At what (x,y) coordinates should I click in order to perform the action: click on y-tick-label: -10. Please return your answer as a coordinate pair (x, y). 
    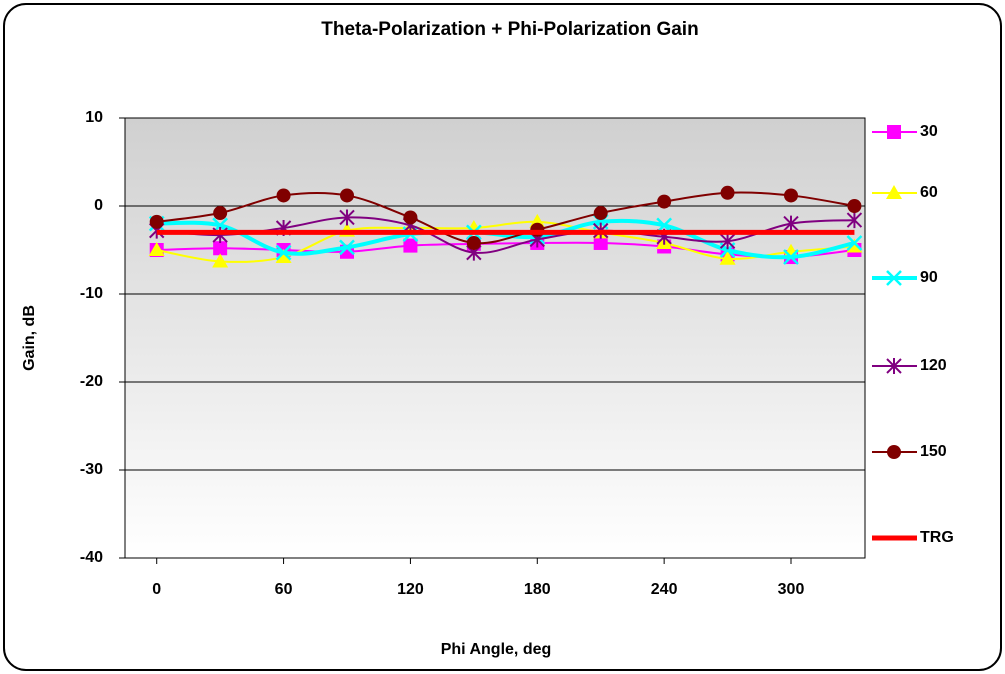
    Looking at the image, I should click on (91, 293).